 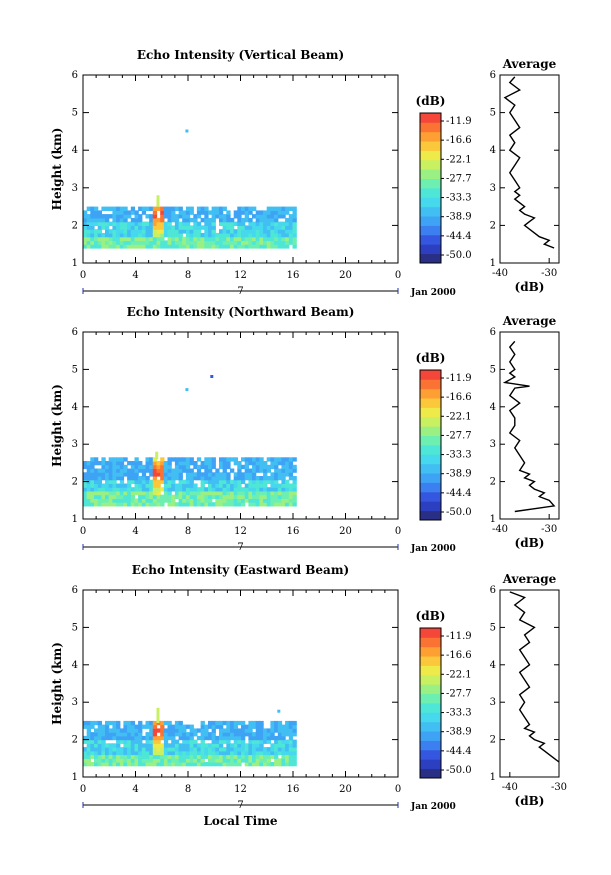 I want to click on x-tick-label: 0, so click(x=83, y=275).